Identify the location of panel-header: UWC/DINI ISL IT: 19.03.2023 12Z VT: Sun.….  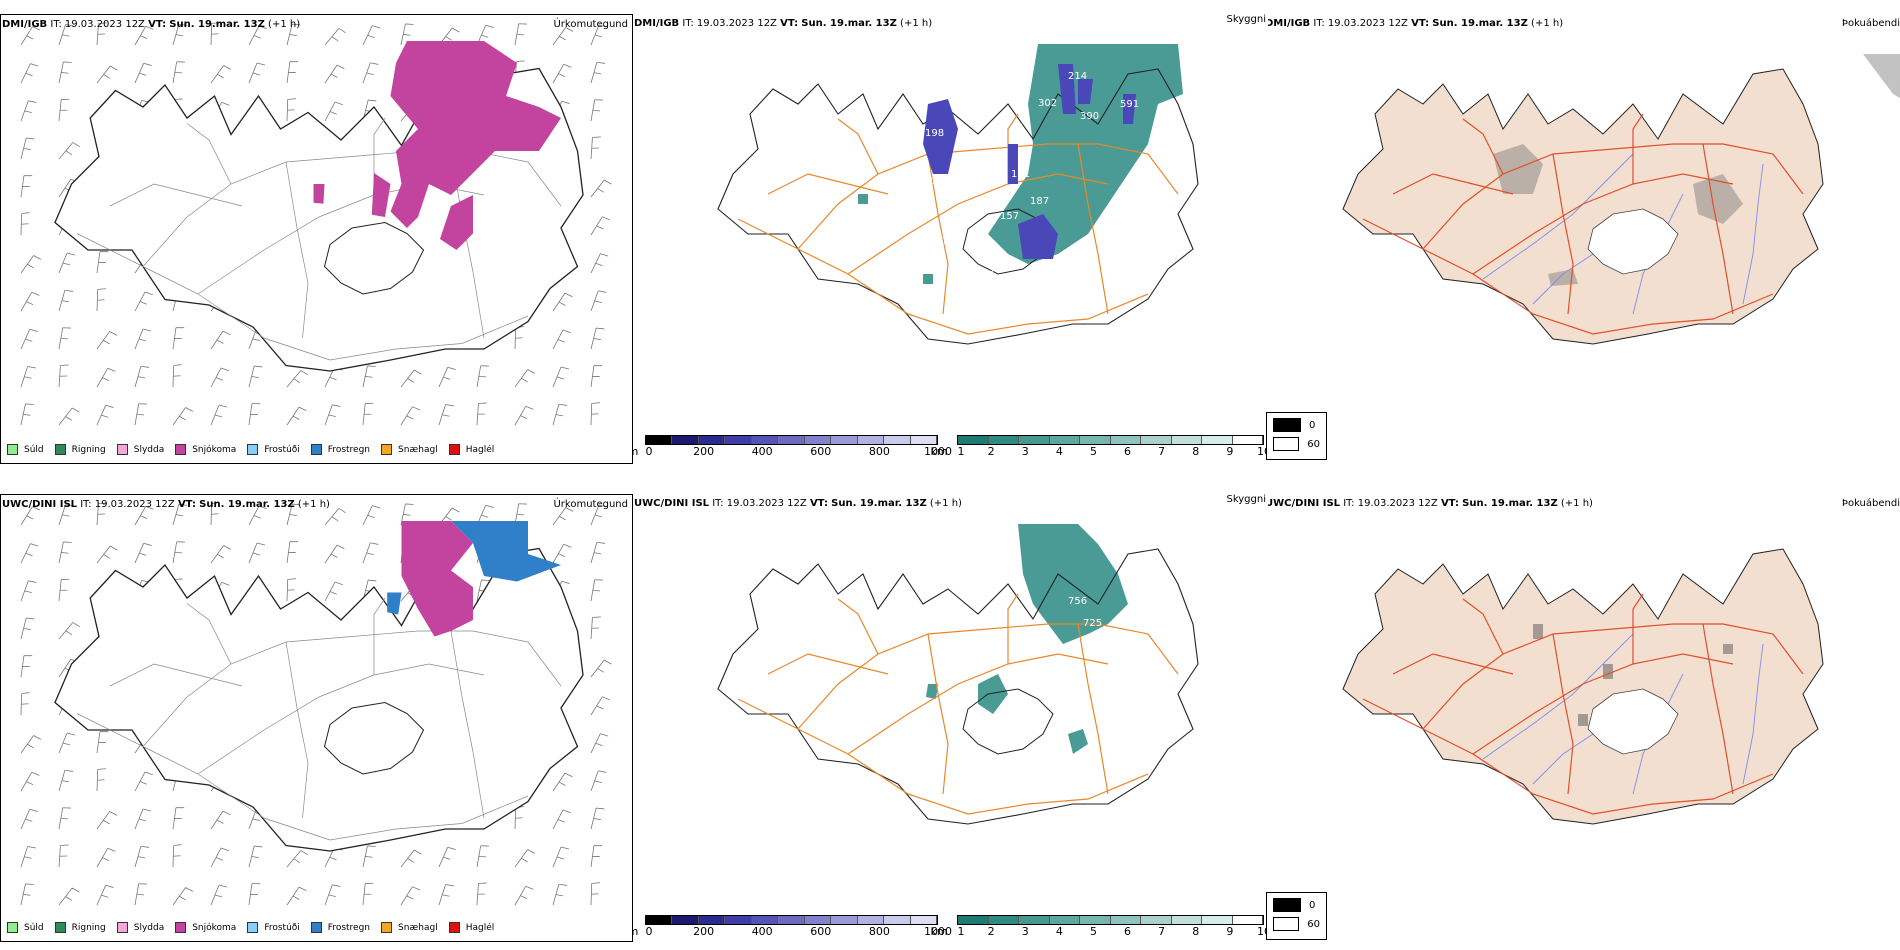
(166, 504).